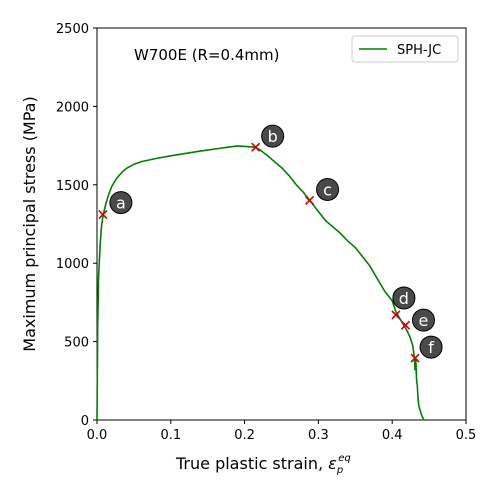 The height and width of the screenshot is (500, 500). I want to click on point-label-b: b, so click(273, 136).